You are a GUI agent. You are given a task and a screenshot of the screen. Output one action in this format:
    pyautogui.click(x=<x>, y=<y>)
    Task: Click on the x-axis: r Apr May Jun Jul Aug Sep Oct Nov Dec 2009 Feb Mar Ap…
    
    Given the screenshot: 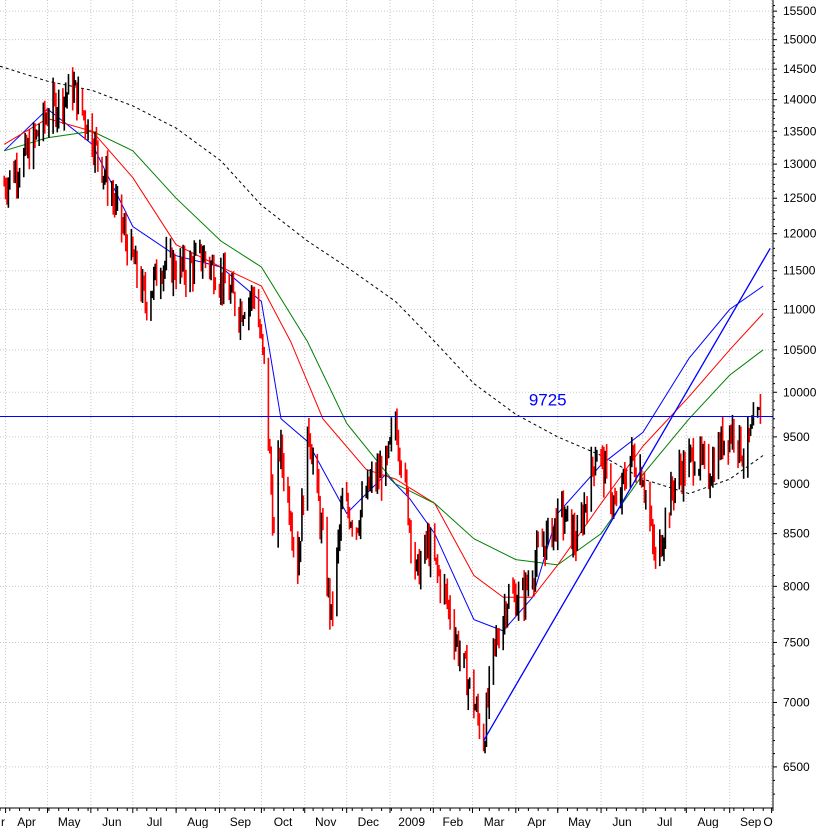 What is the action you would take?
    pyautogui.click(x=387, y=818)
    